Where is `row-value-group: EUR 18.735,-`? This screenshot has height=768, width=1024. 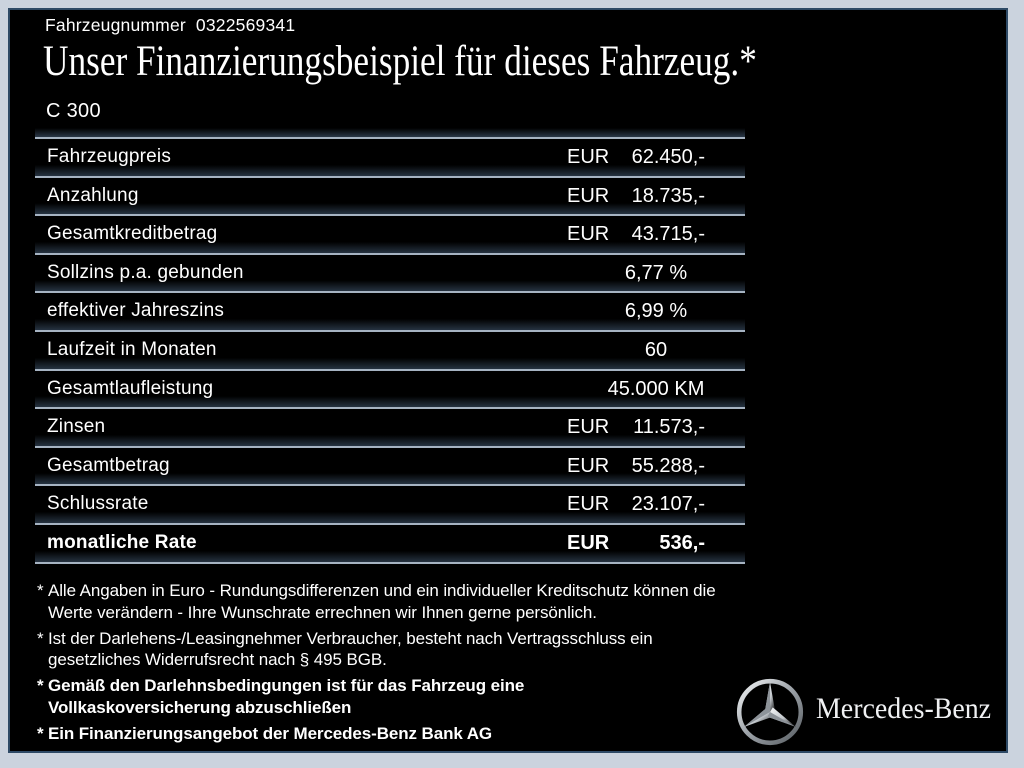
row-value-group: EUR 18.735,- is located at coordinates (636, 196).